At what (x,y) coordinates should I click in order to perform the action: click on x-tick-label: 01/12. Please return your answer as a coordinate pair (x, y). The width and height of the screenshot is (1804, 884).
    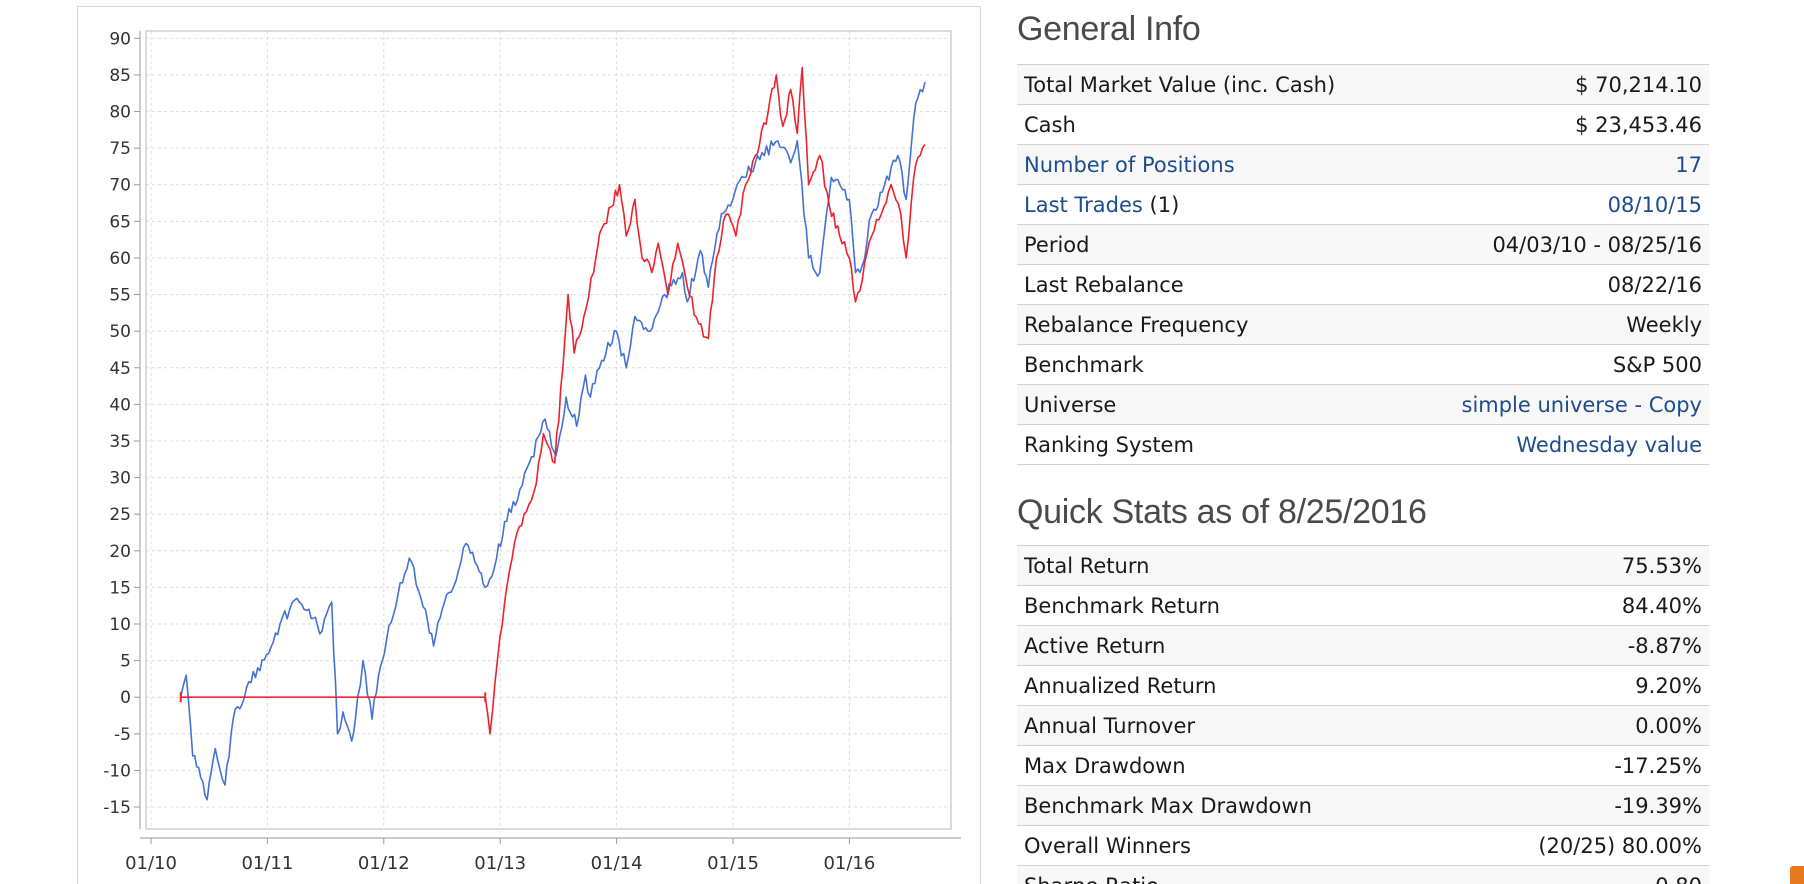
    Looking at the image, I should click on (384, 863).